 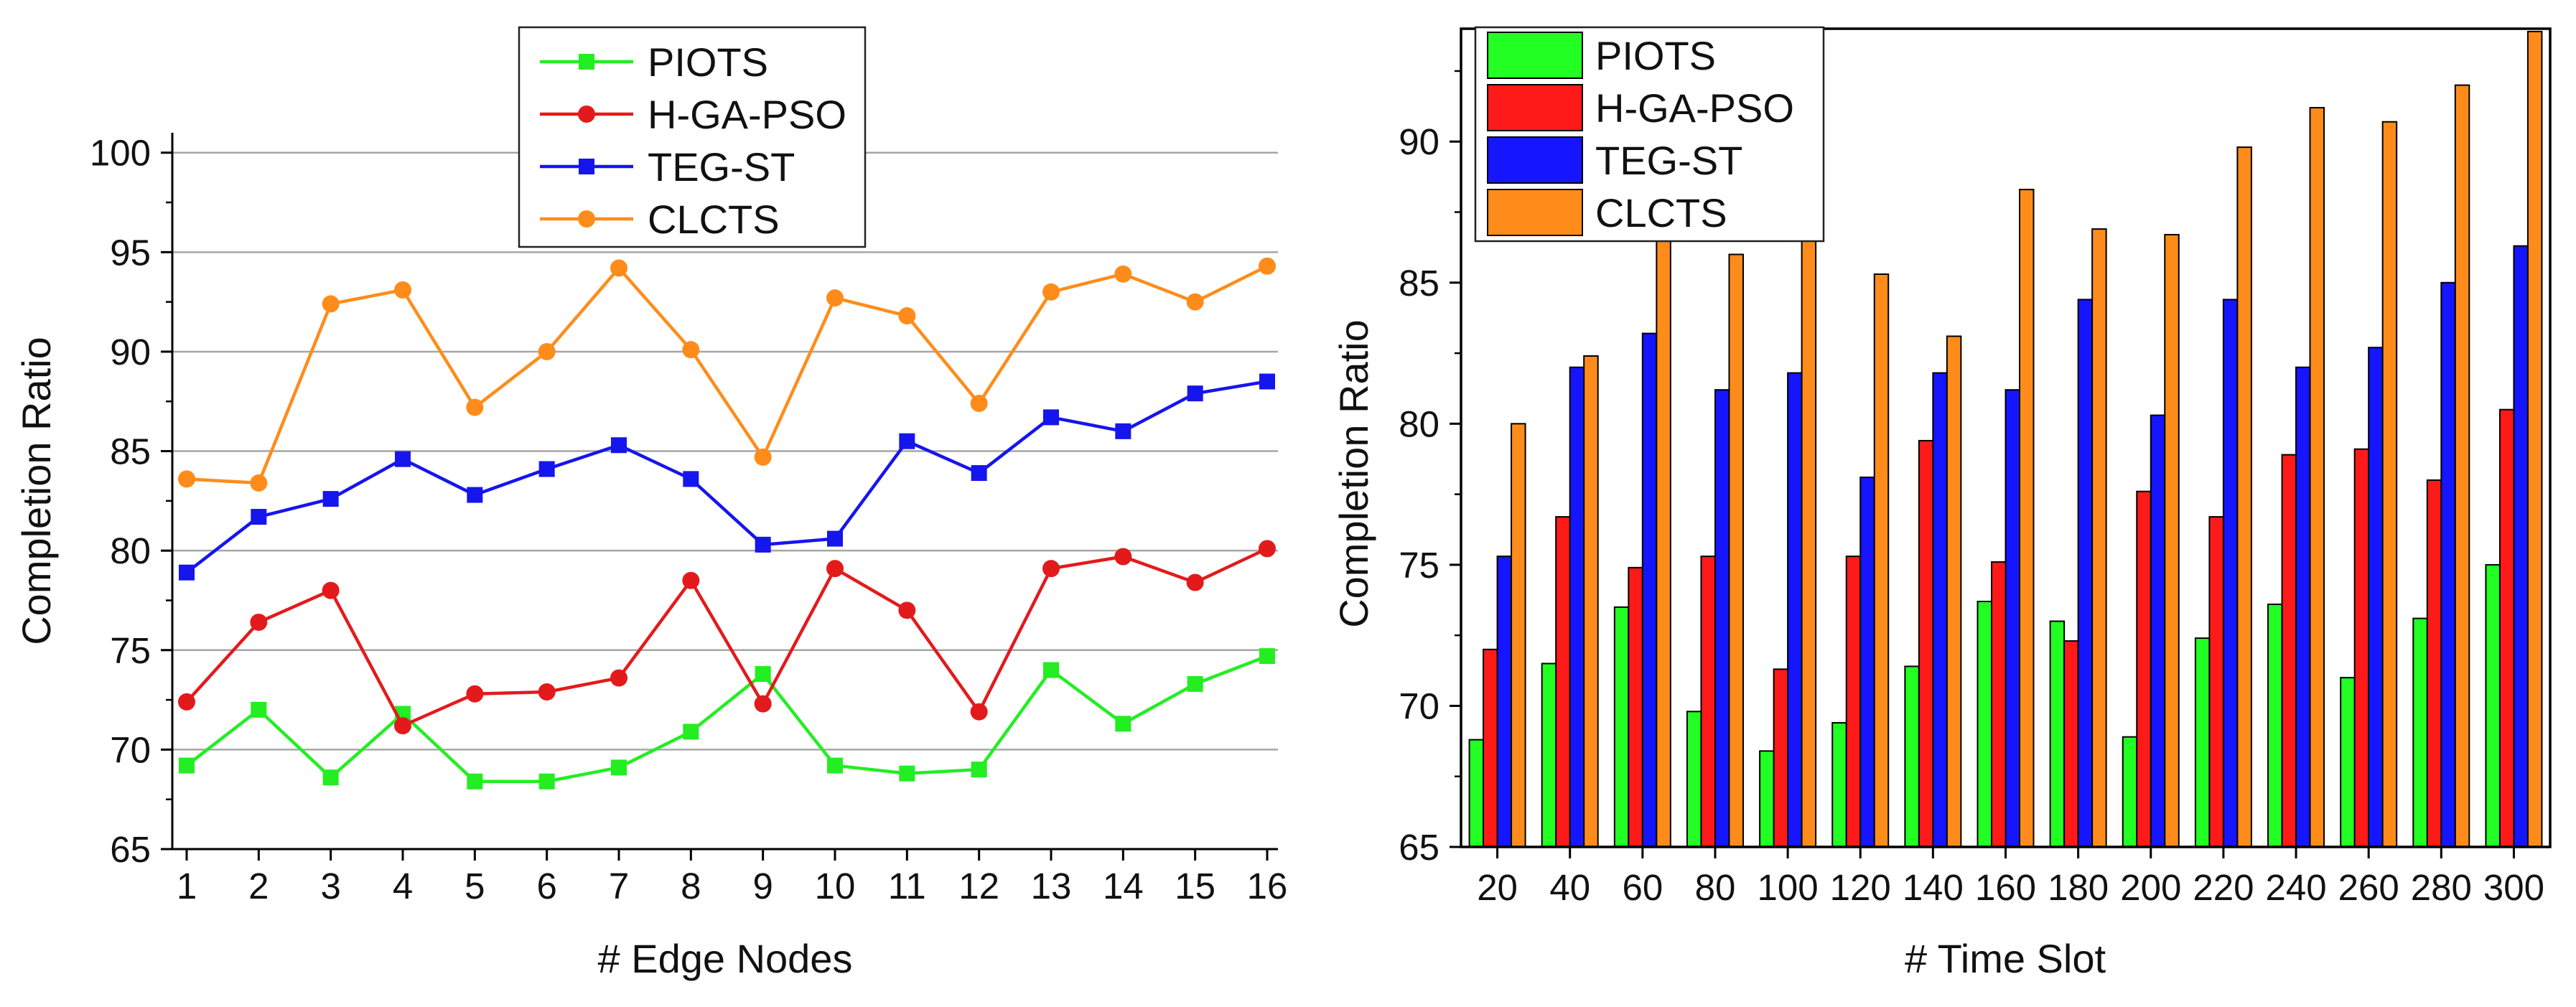 What do you see at coordinates (835, 886) in the screenshot?
I see `x-tick-label: 10` at bounding box center [835, 886].